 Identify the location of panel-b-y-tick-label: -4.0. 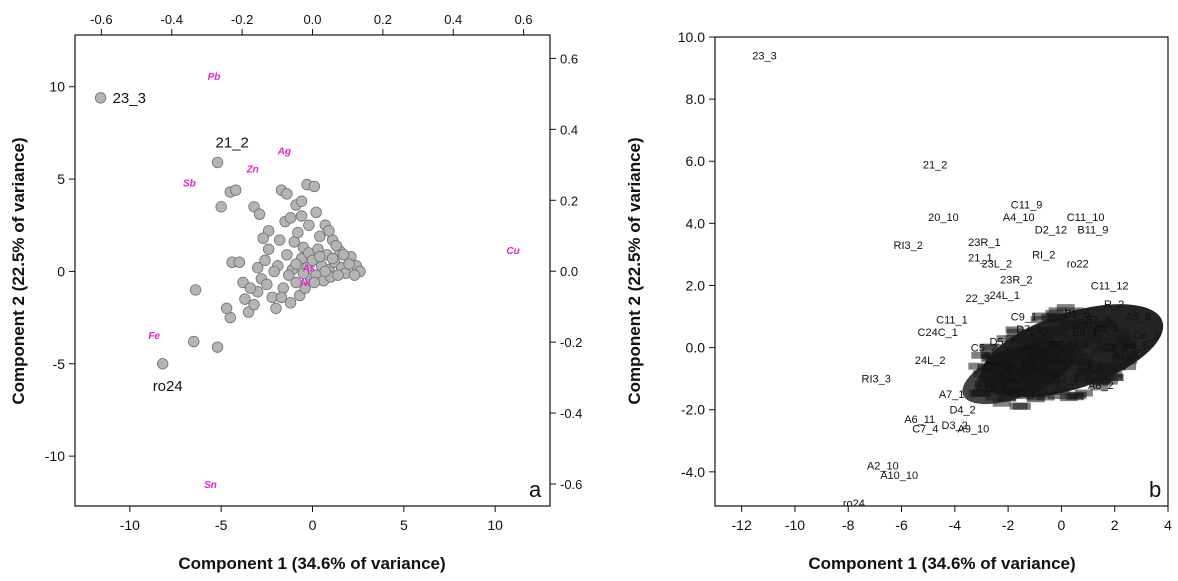
(693, 472).